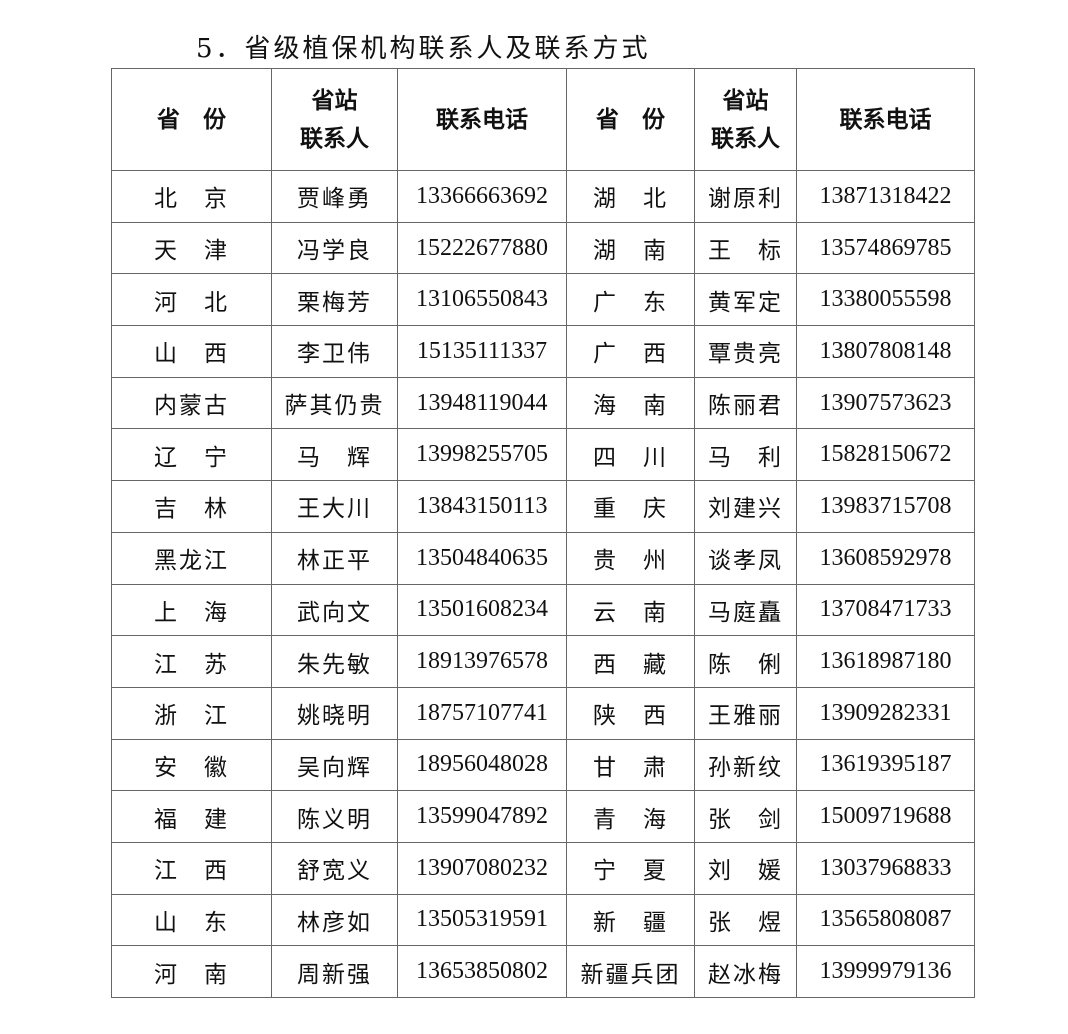 The width and height of the screenshot is (1068, 1034). What do you see at coordinates (745, 455) in the screenshot?
I see `contact-cell: 马 利` at bounding box center [745, 455].